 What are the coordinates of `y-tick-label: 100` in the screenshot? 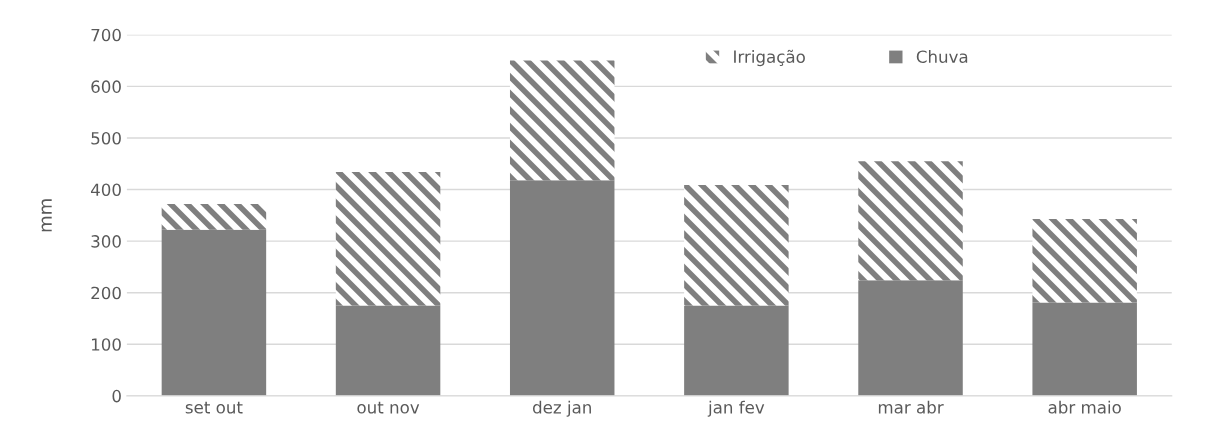 It's located at (106, 344).